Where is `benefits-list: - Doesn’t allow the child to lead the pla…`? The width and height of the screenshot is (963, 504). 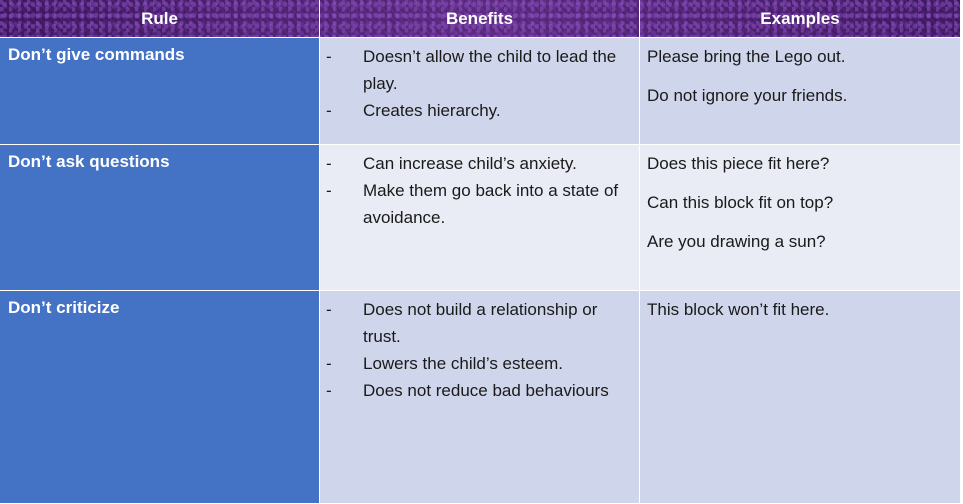
benefits-list: - Doesn’t allow the child to lead the pla… is located at coordinates (479, 83).